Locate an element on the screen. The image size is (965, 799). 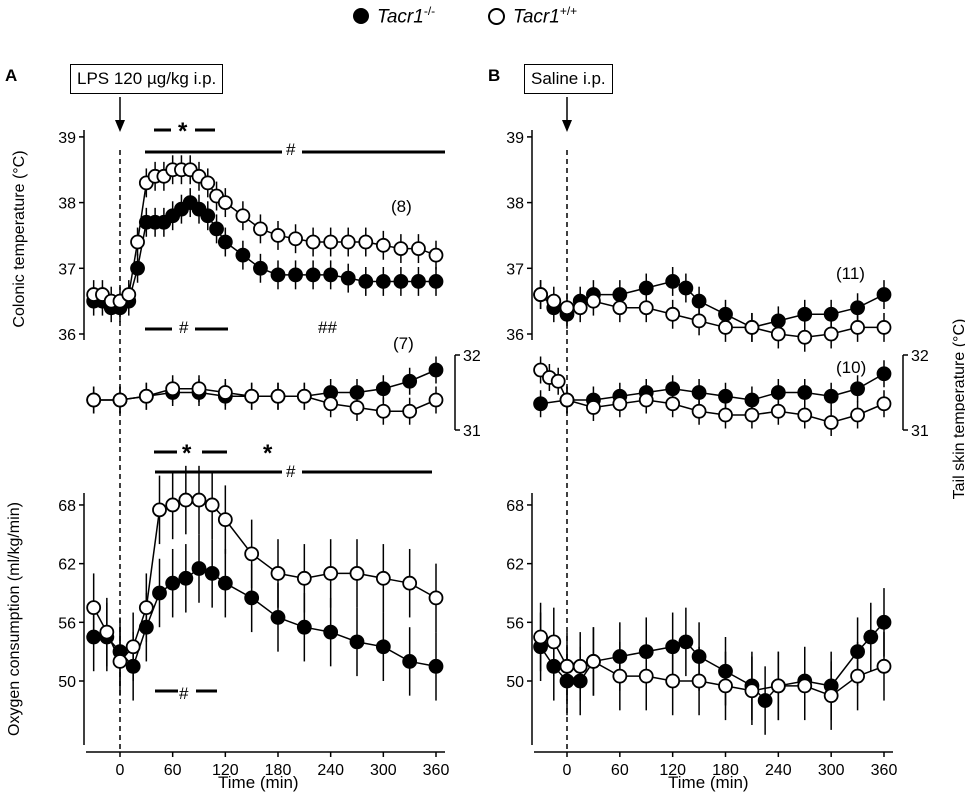
tail-tick-label-A: 31 is located at coordinates (472, 431).